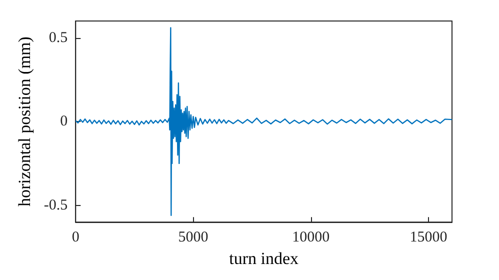 The width and height of the screenshot is (499, 280). I want to click on y-axis-title: horizontal position (mm), so click(24, 121).